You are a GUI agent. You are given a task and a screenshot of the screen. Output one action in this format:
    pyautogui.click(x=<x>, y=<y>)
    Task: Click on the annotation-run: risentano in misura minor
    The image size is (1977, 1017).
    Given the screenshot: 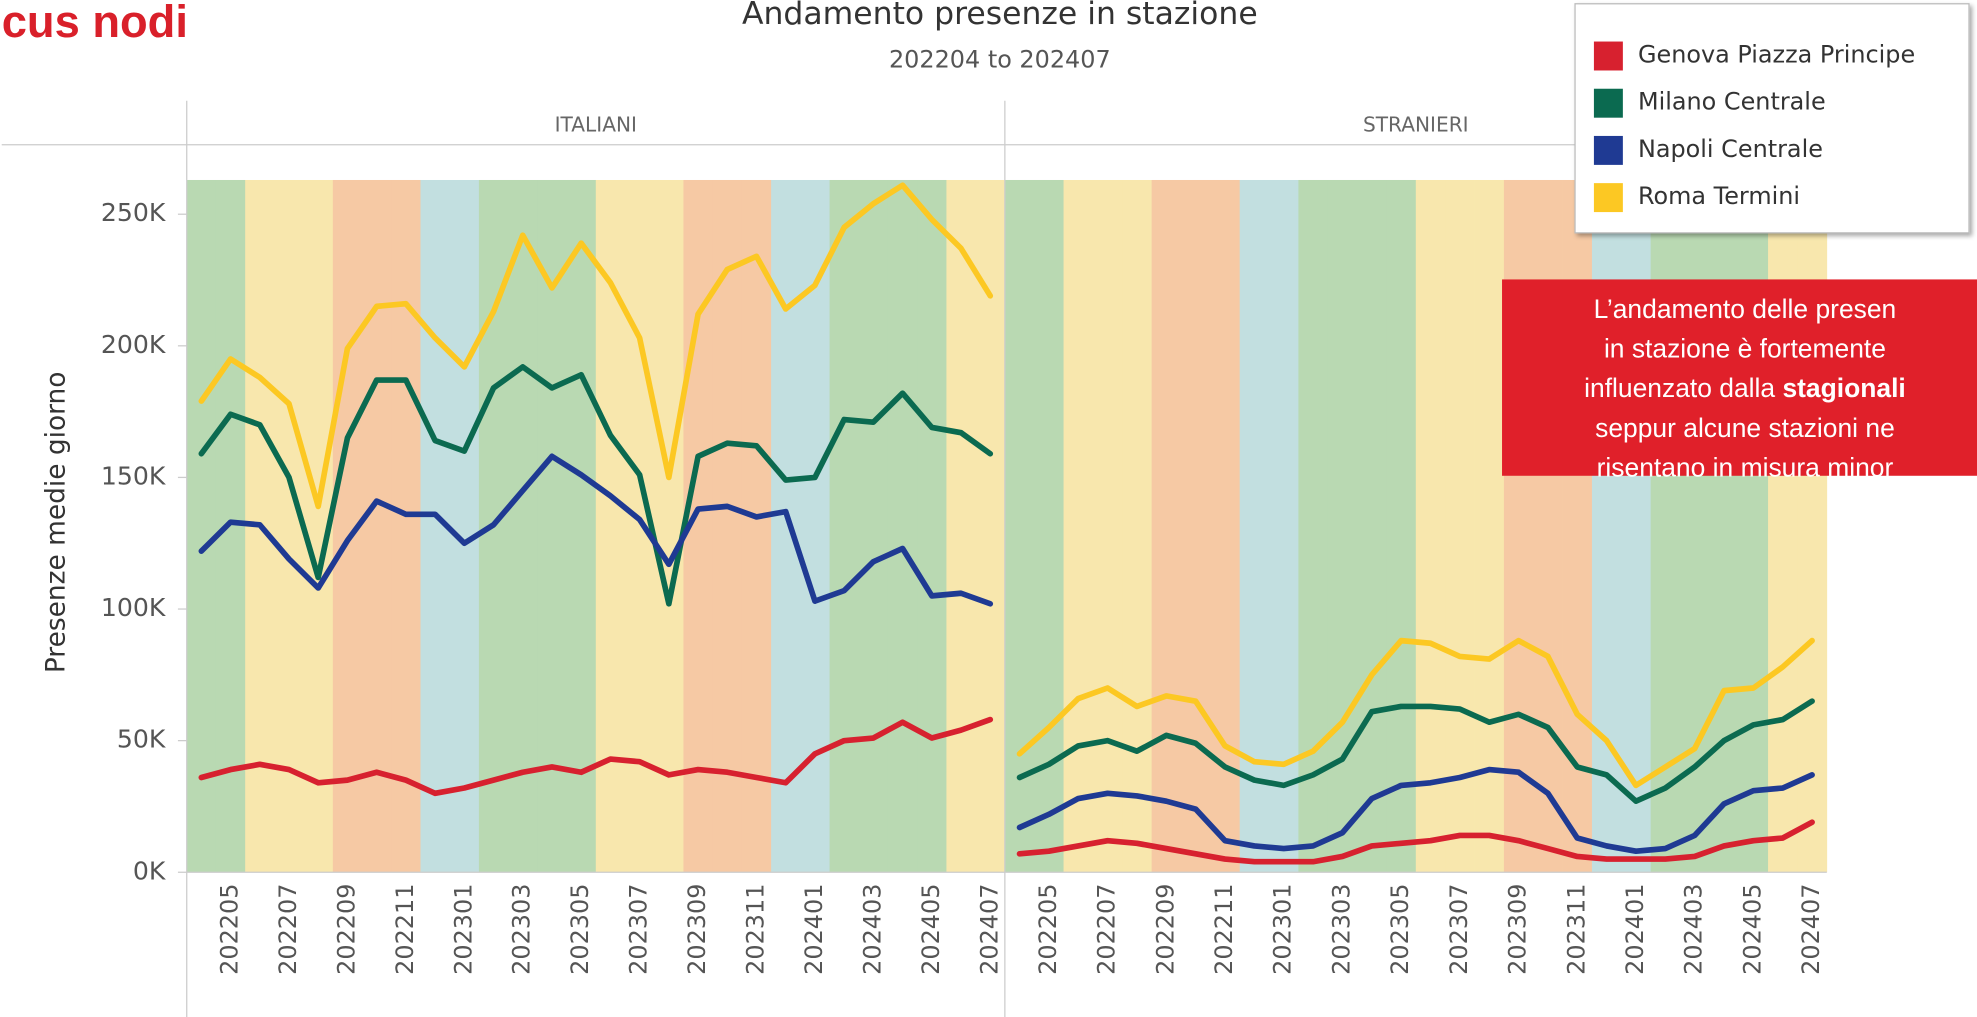 What is the action you would take?
    pyautogui.click(x=1745, y=467)
    